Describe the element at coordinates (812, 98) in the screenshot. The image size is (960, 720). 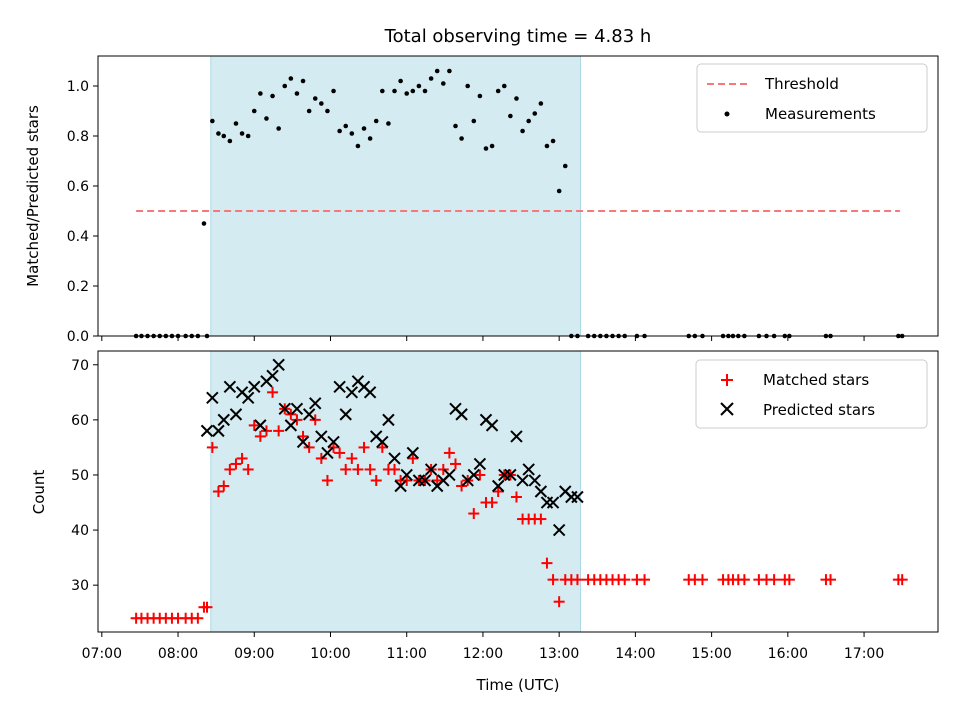
I see `top-legend: Threshold Measurements` at that location.